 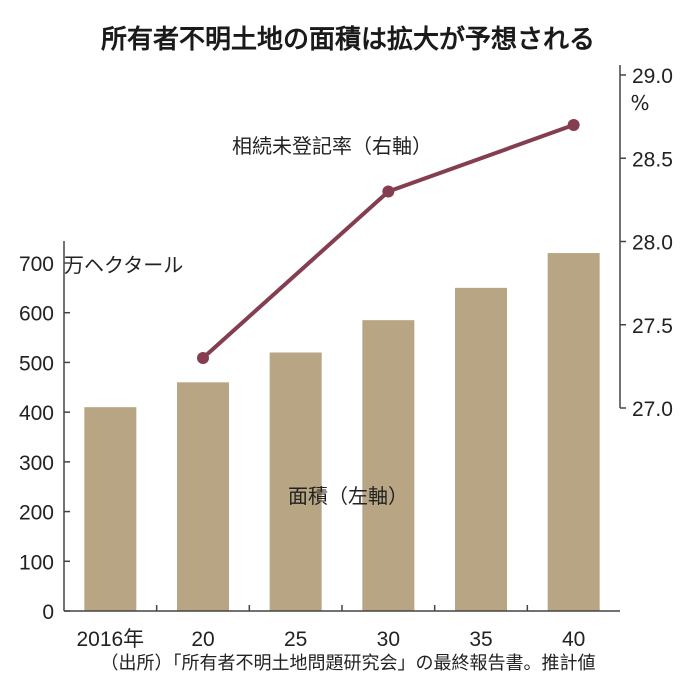 What do you see at coordinates (342, 628) in the screenshot?
I see `x-axis: 2016年 20 25 30 35 40` at bounding box center [342, 628].